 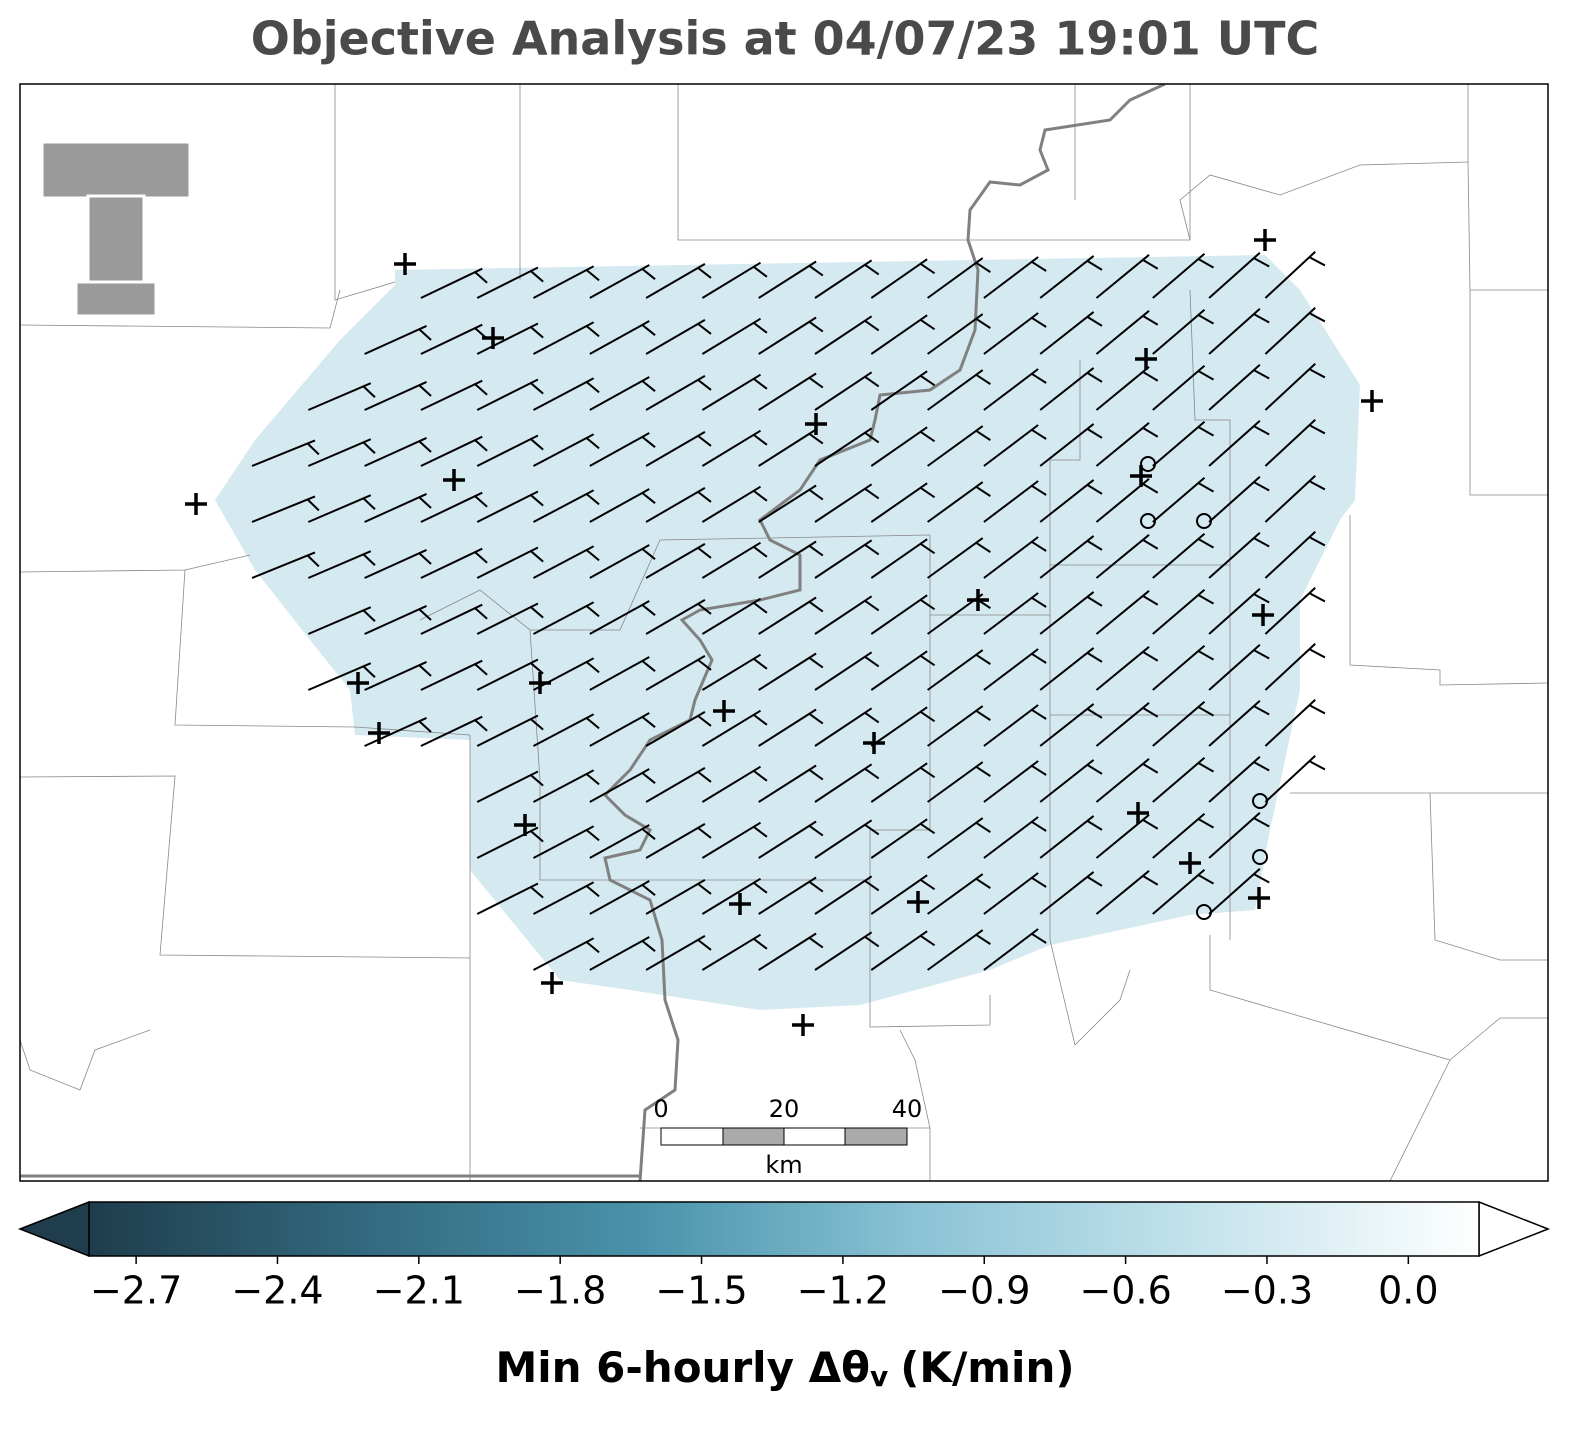 I want to click on colorbar-tick-label: −2.4, so click(x=277, y=1291).